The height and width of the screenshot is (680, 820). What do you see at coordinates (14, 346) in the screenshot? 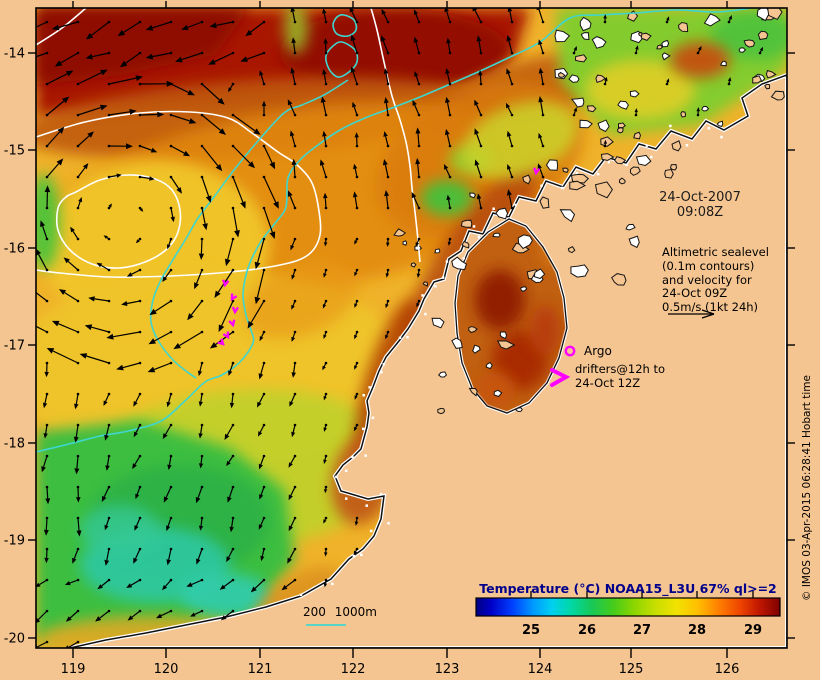
I see `y-axis-tick-label: -17` at bounding box center [14, 346].